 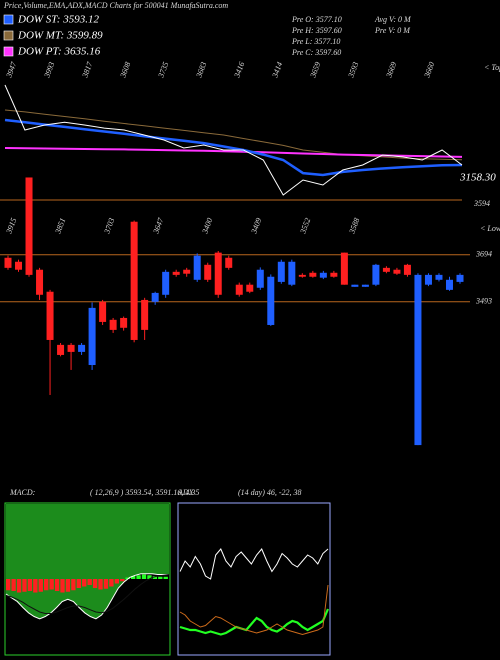 What do you see at coordinates (429, 70) in the screenshot?
I see `price-annotation: 3660` at bounding box center [429, 70].